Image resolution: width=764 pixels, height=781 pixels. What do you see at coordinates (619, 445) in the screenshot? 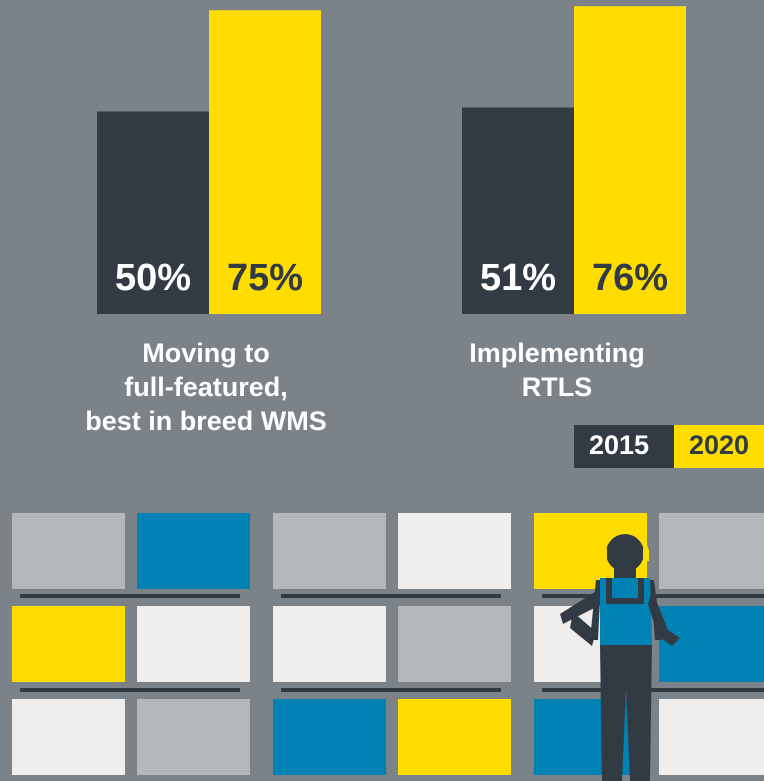
I see `legend-label: 2015` at bounding box center [619, 445].